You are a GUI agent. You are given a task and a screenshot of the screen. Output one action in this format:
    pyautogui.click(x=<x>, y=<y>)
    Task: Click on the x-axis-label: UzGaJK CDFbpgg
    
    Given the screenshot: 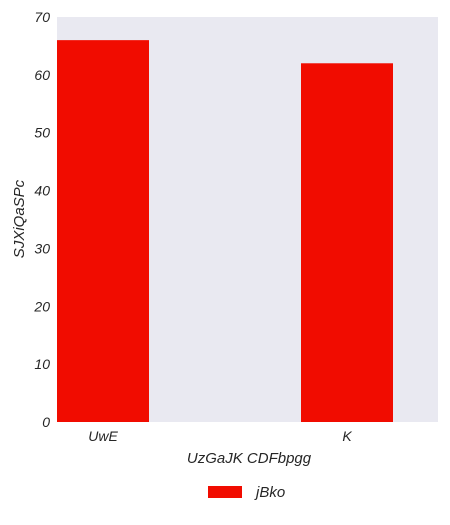 What is the action you would take?
    pyautogui.click(x=249, y=458)
    